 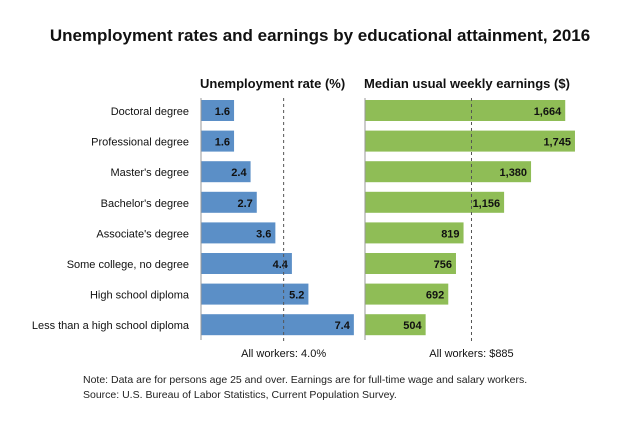 What do you see at coordinates (149, 173) in the screenshot?
I see `category-label: Master's degree` at bounding box center [149, 173].